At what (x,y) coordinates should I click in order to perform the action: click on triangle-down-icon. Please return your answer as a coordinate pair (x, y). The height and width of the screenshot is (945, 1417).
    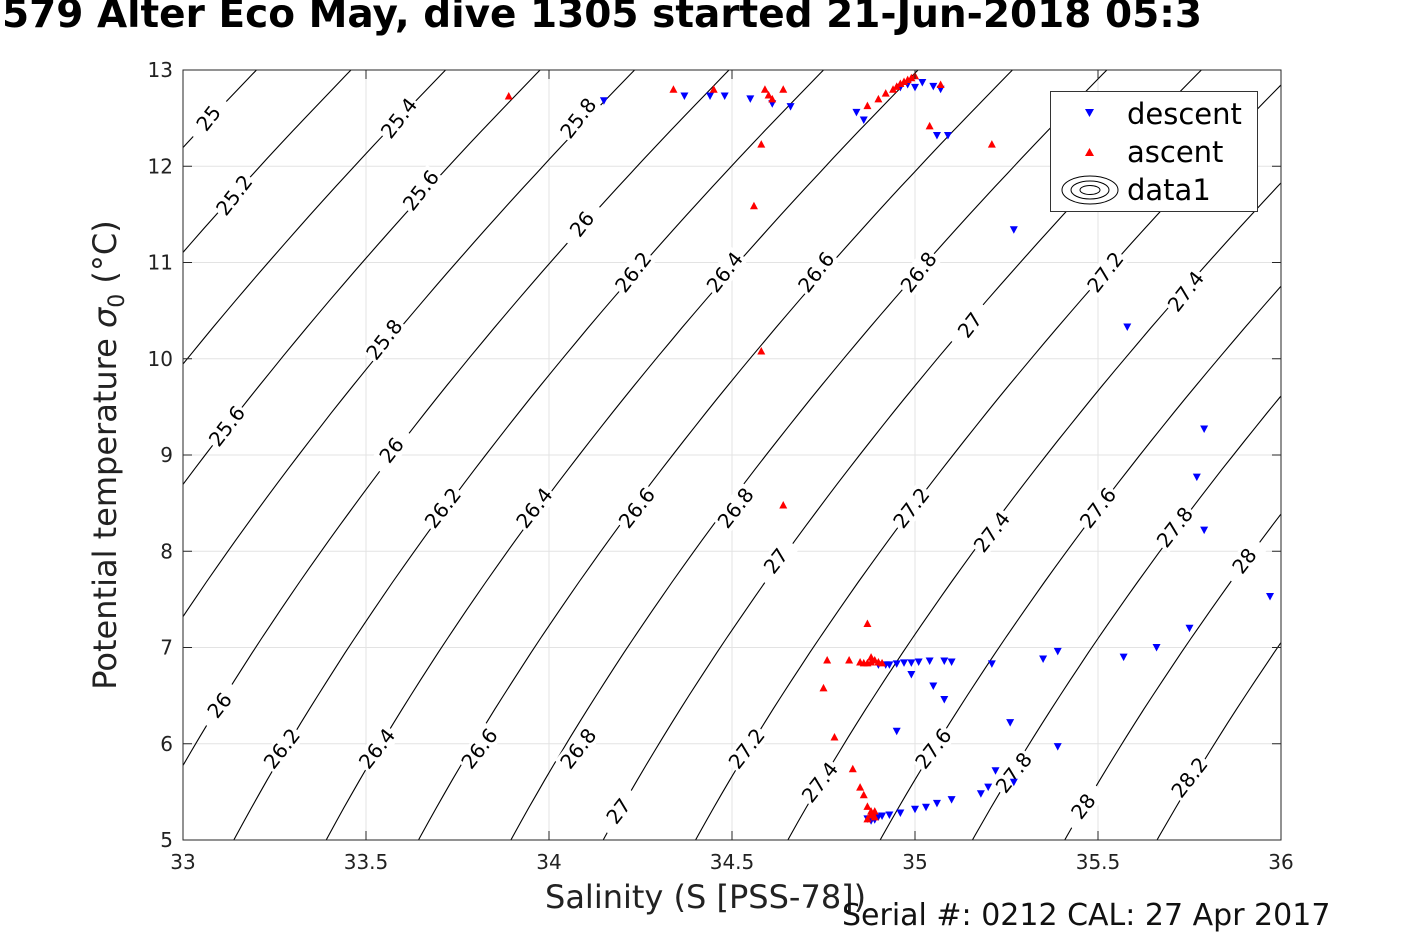
    Looking at the image, I should click on (1089, 113).